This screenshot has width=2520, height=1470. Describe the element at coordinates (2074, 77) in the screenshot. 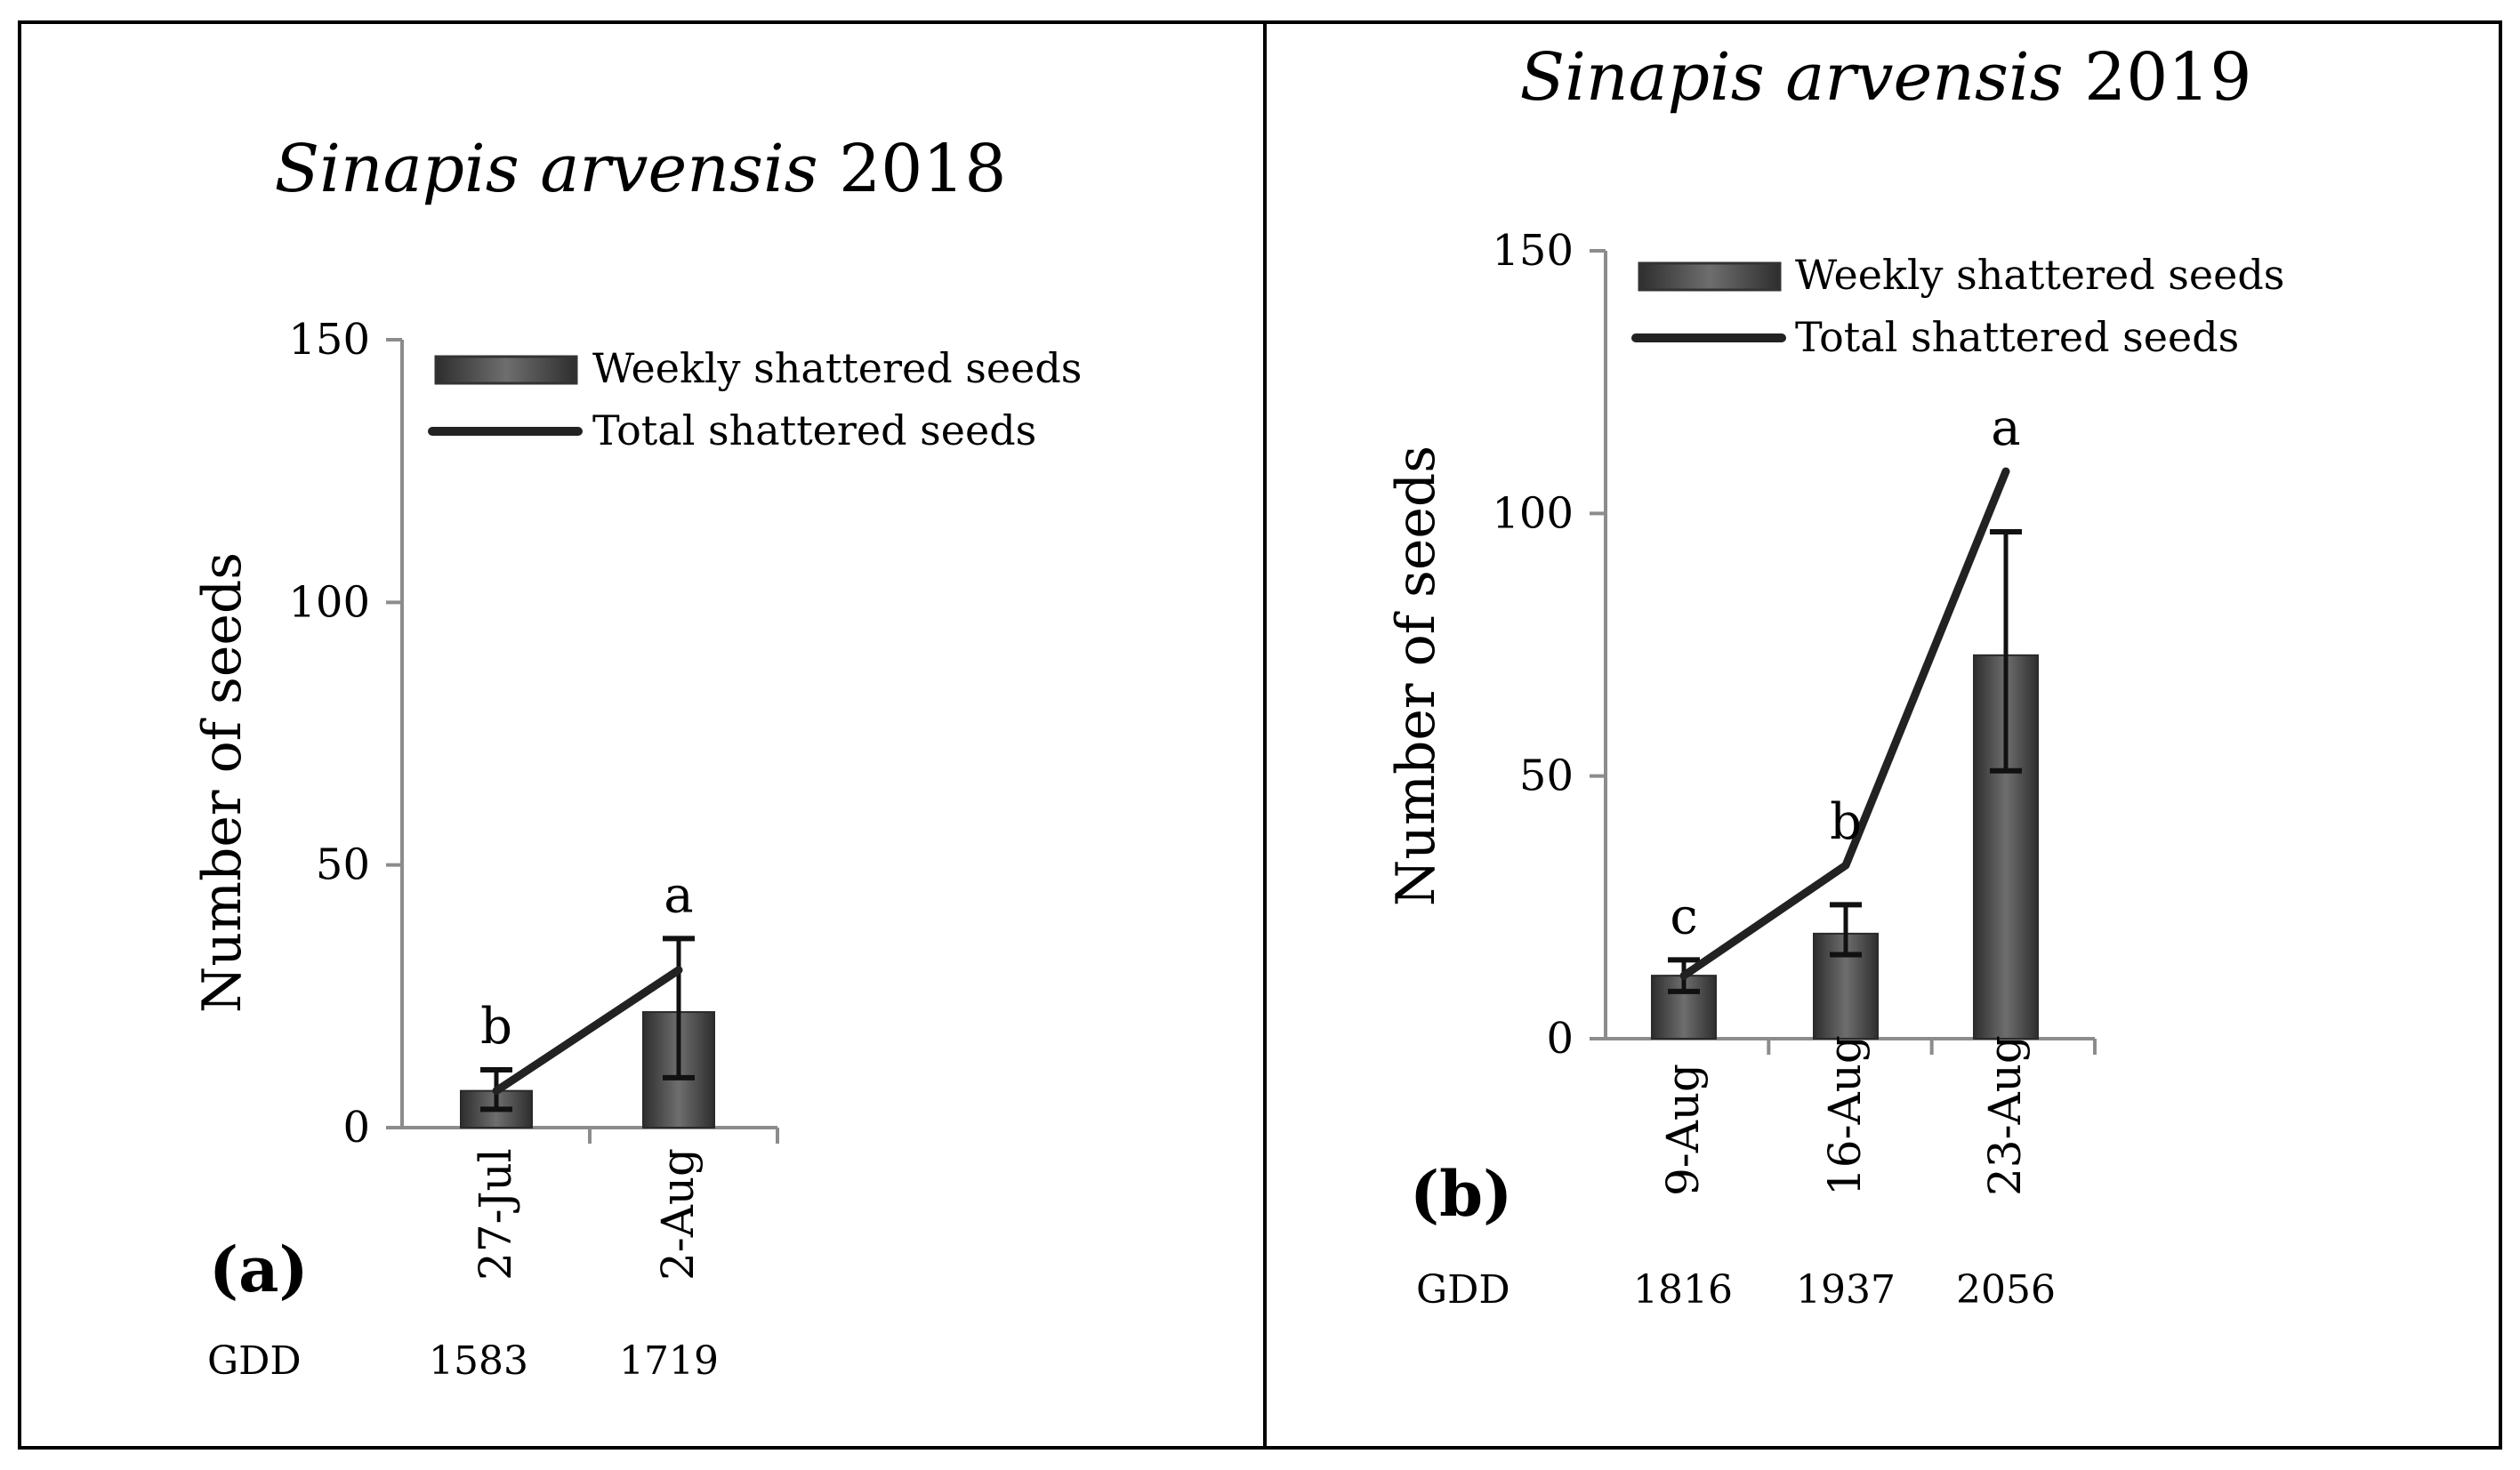

I see `panel-b-title-space` at that location.